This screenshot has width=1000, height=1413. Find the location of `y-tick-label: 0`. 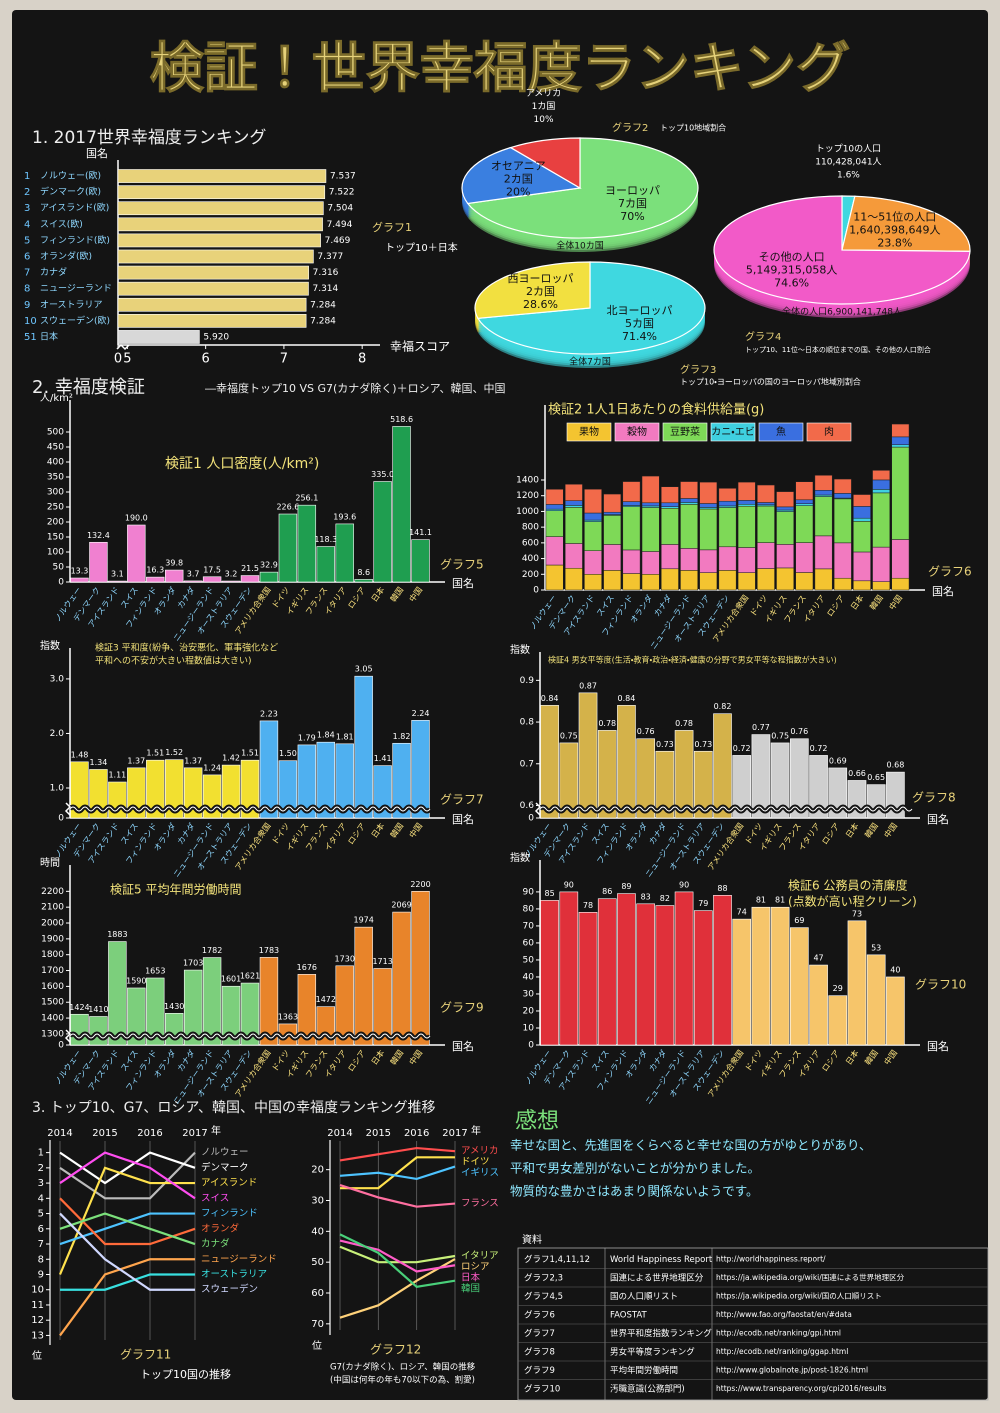

y-tick-label: 0 is located at coordinates (531, 819).